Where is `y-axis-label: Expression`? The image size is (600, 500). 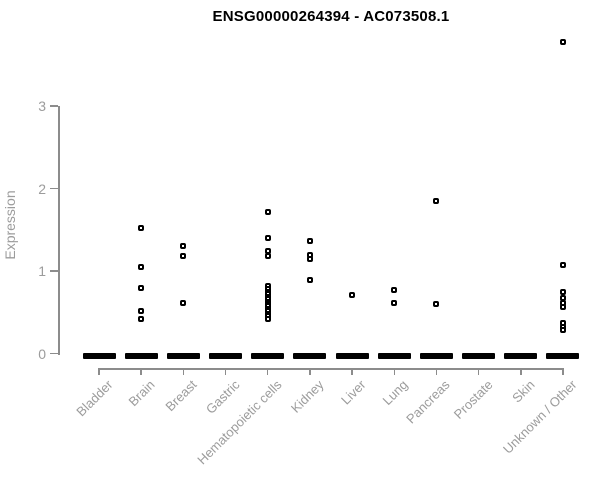
y-axis-label: Expression is located at coordinates (10, 225).